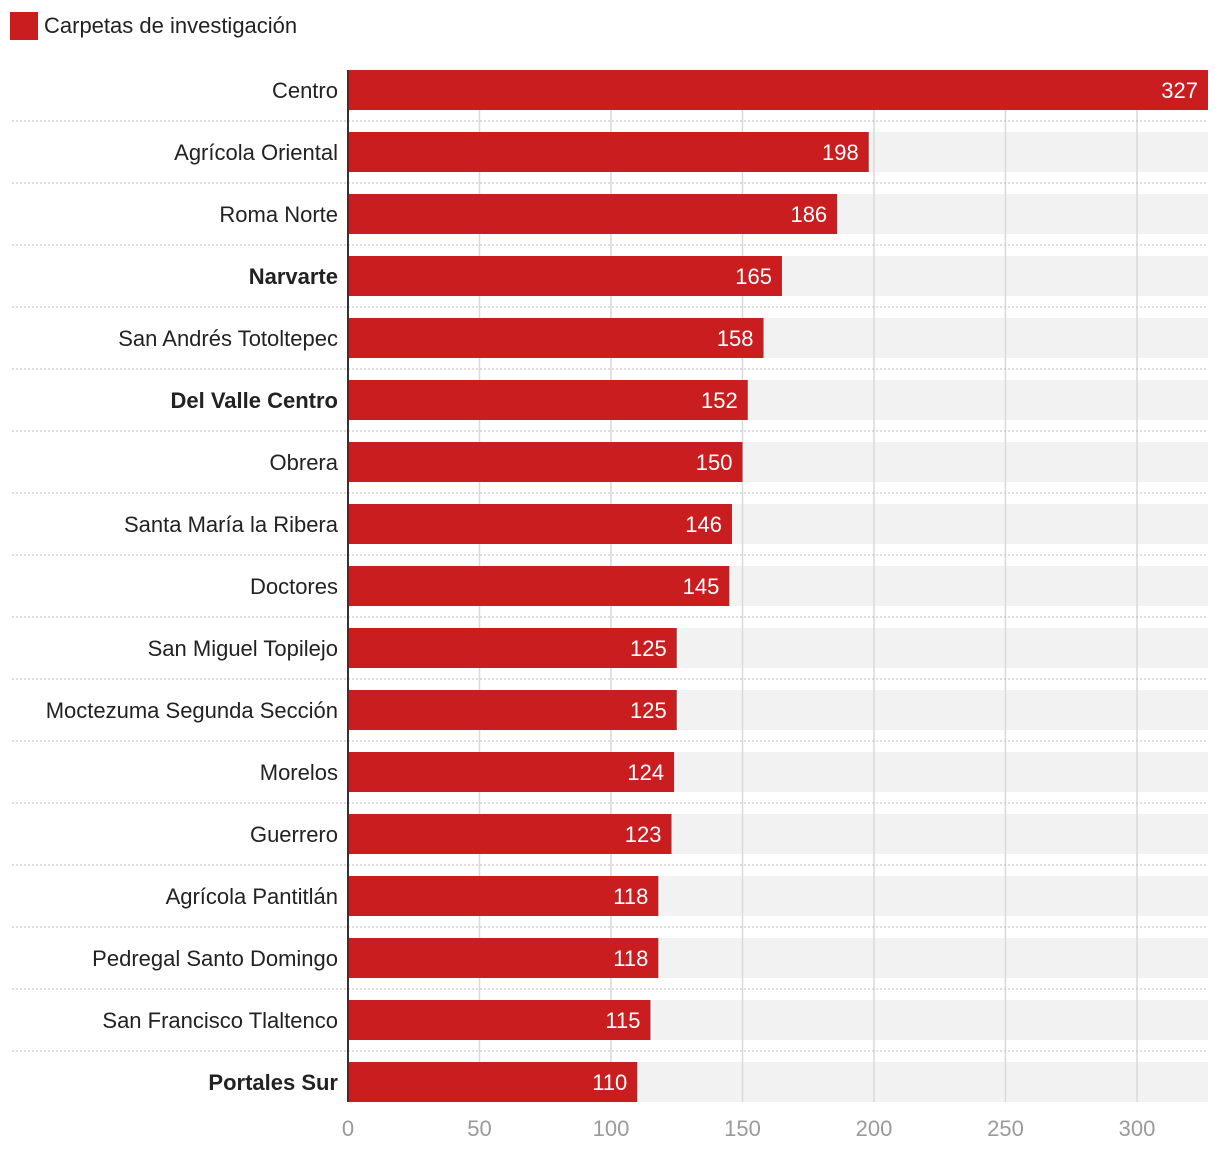 The height and width of the screenshot is (1152, 1220). I want to click on category-label: San Andrés Totoltepec, so click(228, 338).